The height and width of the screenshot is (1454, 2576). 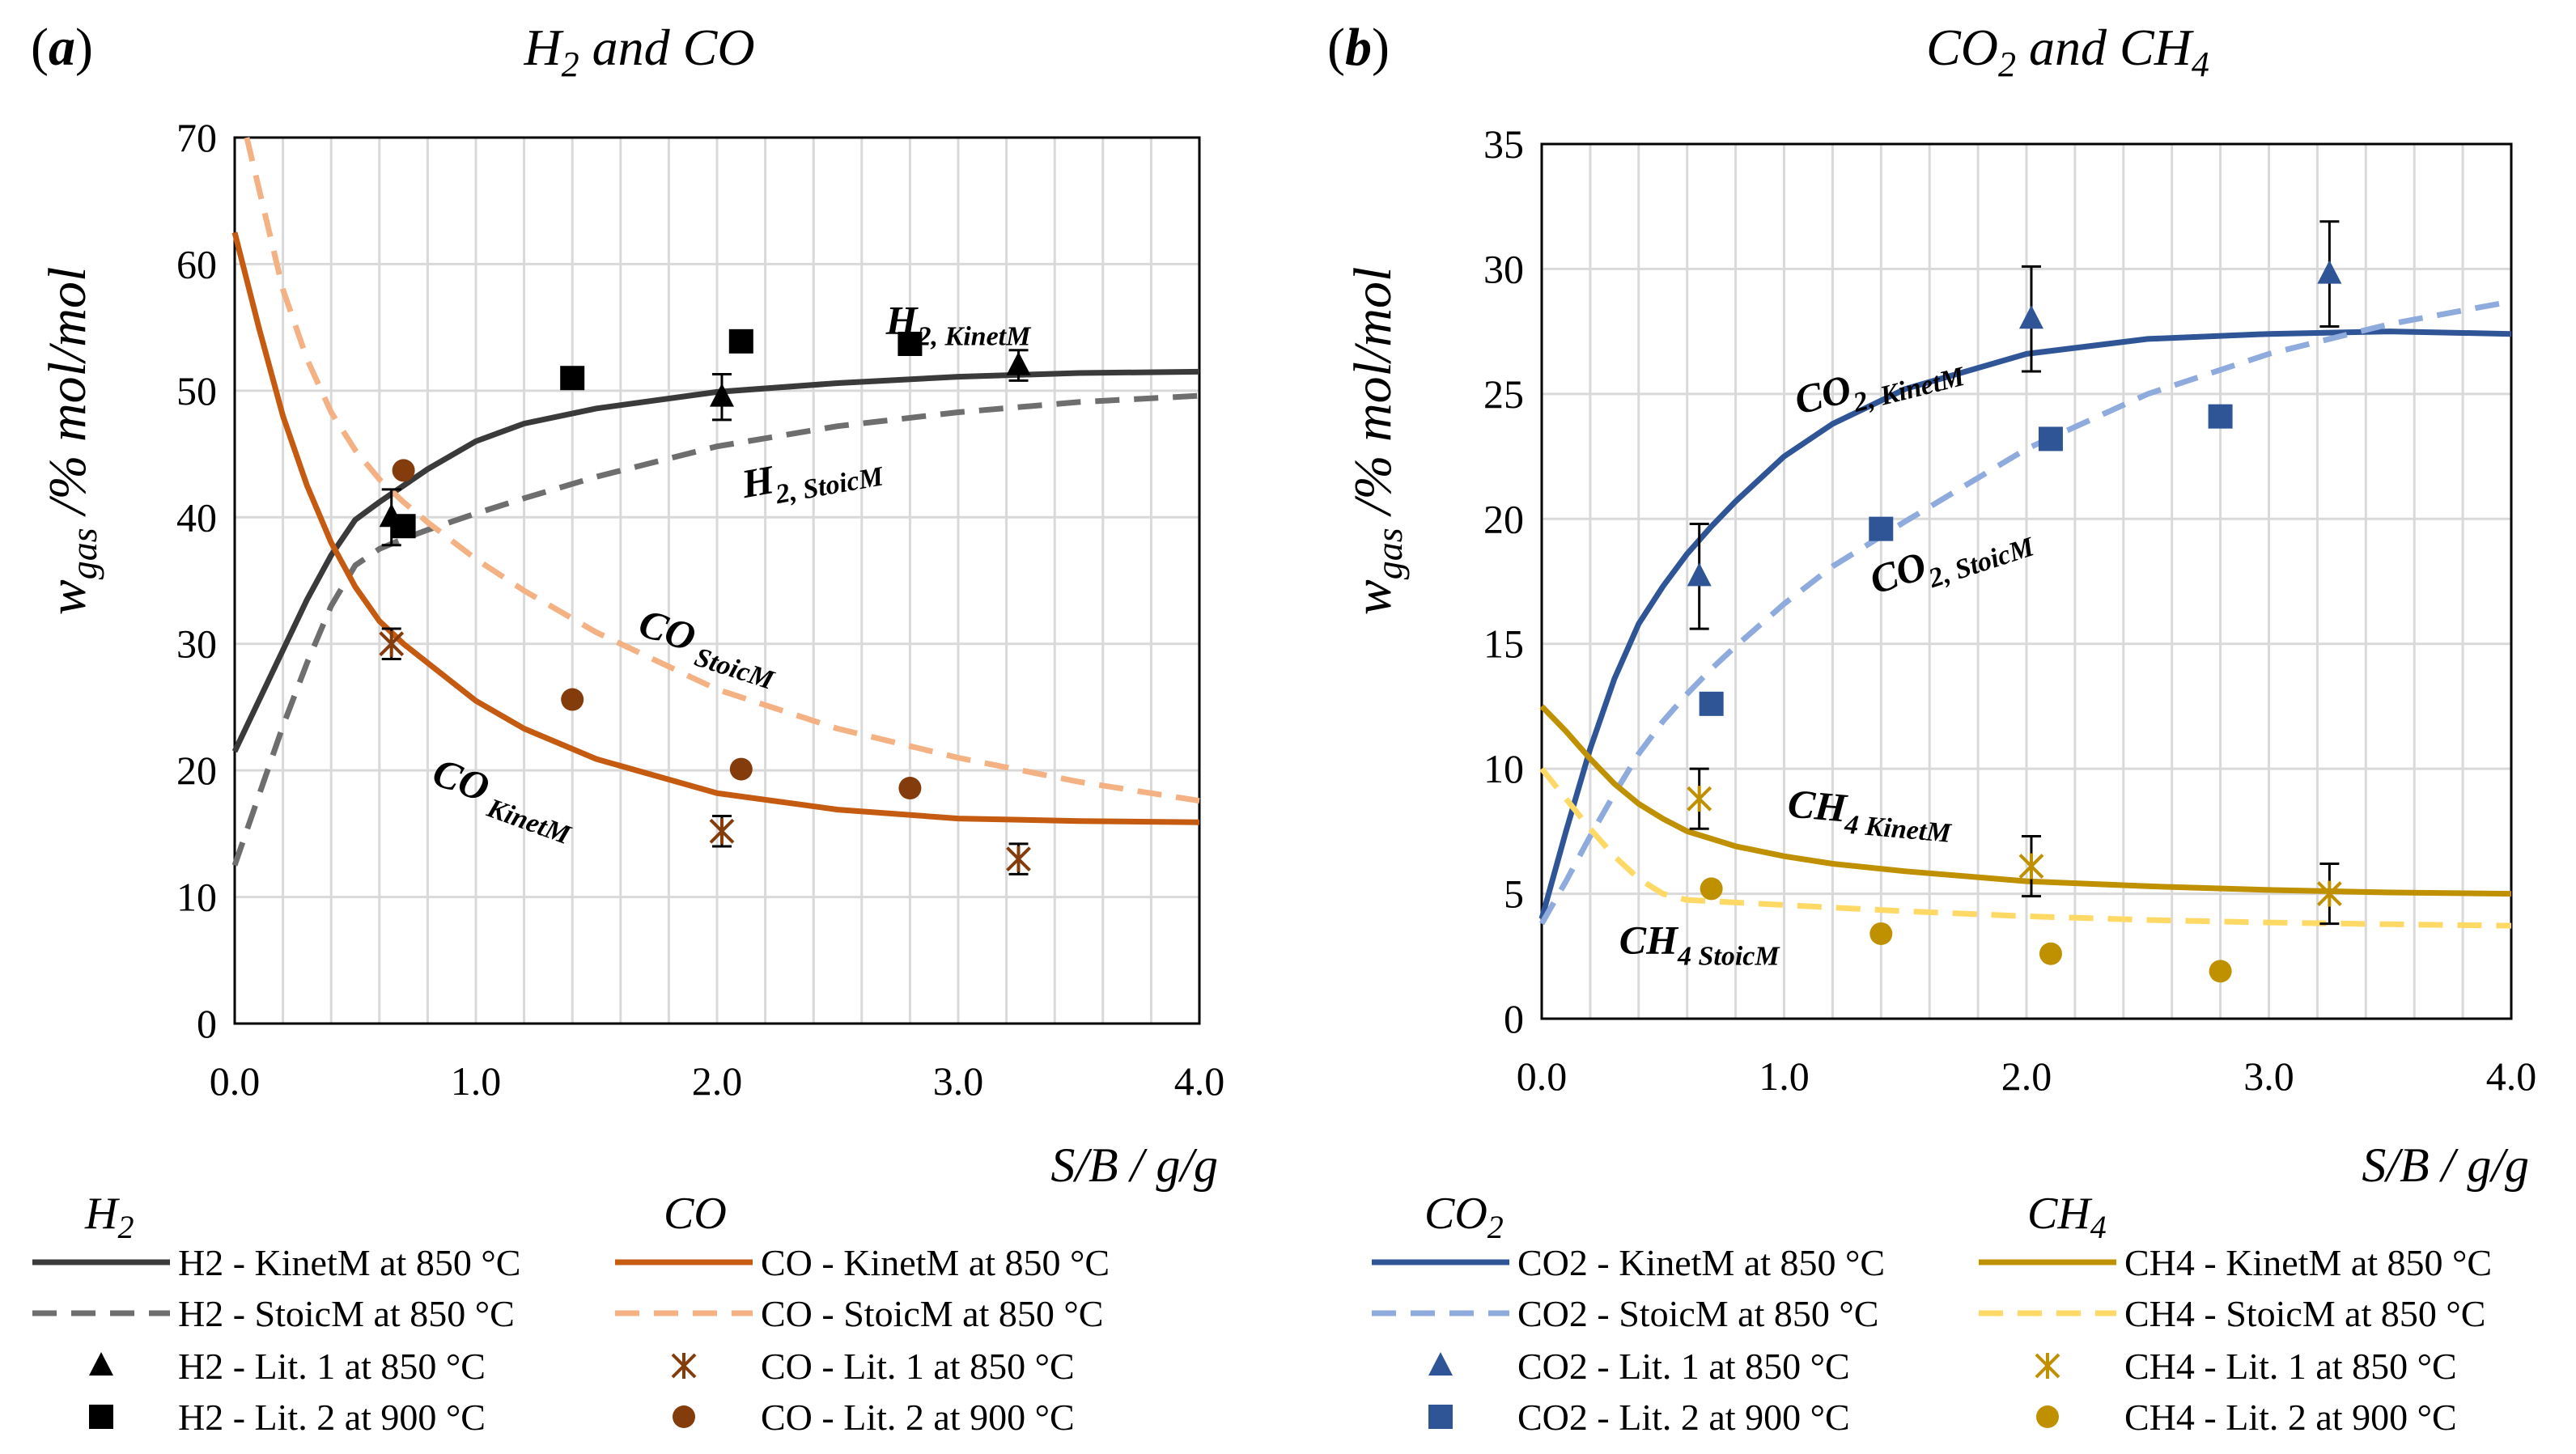 What do you see at coordinates (332, 1417) in the screenshot?
I see `legend-label: H2 - Lit. 2 at 900 °C` at bounding box center [332, 1417].